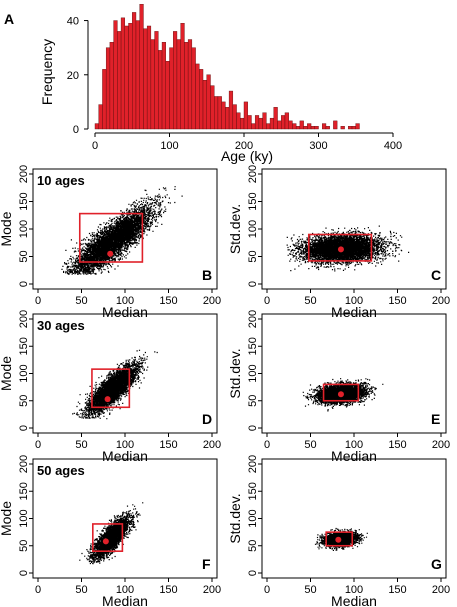 This screenshot has height=607, width=457. What do you see at coordinates (253, 518) in the screenshot?
I see `y-tick-label: 100` at bounding box center [253, 518].